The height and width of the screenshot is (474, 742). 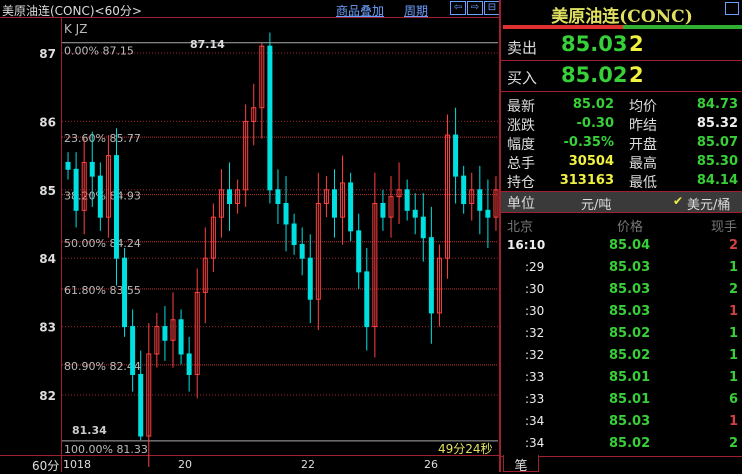 I want to click on xtick-label: 1018, so click(x=77, y=464).